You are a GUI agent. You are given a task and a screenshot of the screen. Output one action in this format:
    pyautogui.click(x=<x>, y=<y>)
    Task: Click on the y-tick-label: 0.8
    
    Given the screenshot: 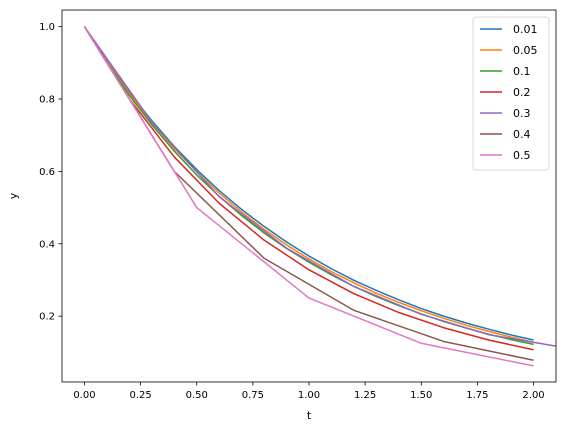 What is the action you would take?
    pyautogui.click(x=47, y=100)
    